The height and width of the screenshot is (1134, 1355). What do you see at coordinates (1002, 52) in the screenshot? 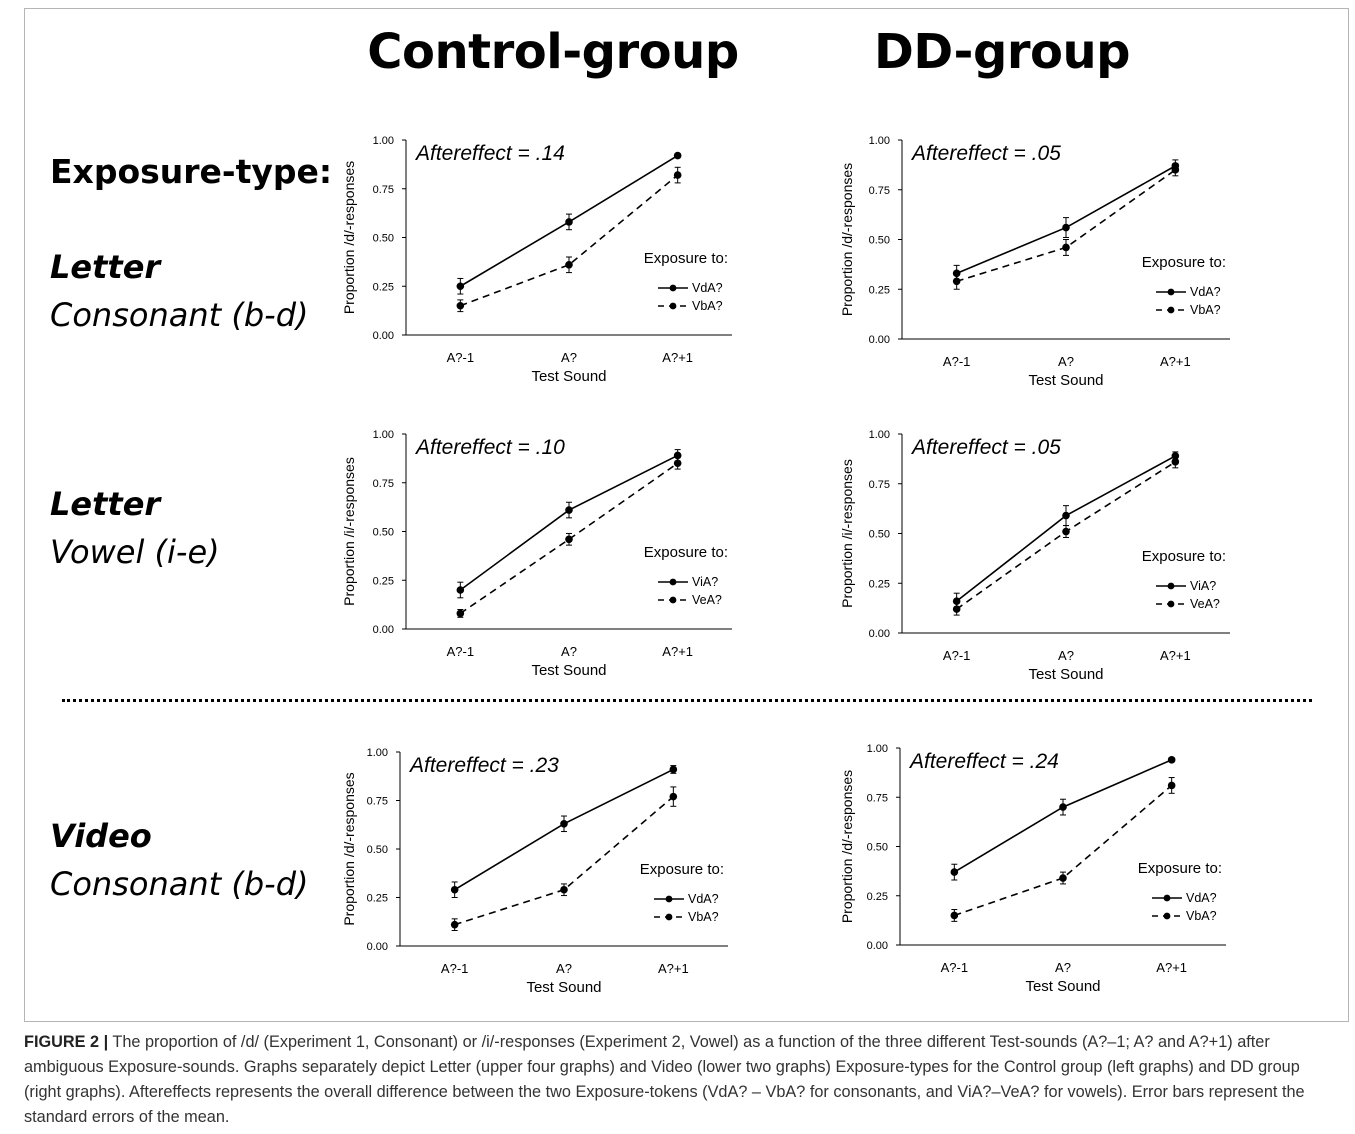
I see `dd-group-title: DD-group` at bounding box center [1002, 52].